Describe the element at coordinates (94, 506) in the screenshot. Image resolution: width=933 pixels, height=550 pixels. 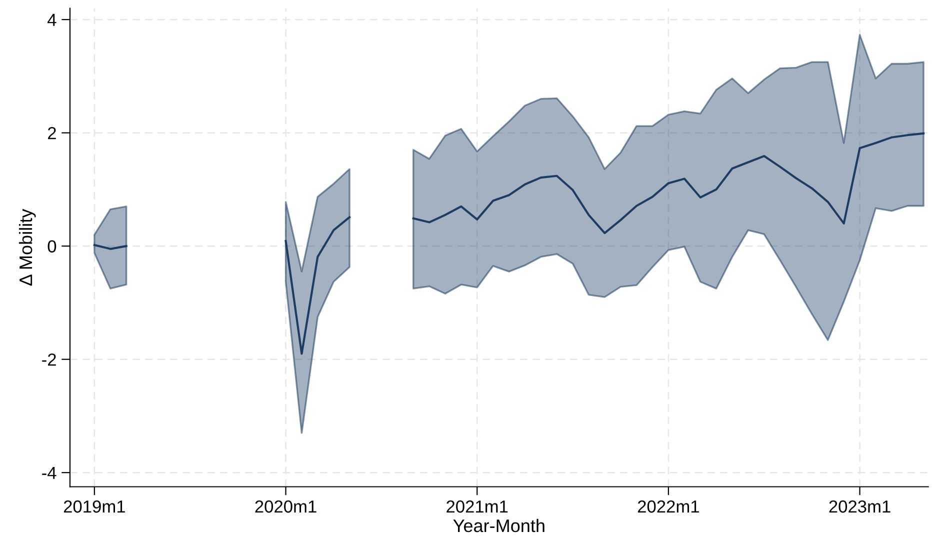
I see `x-tick-label: 2019m1` at that location.